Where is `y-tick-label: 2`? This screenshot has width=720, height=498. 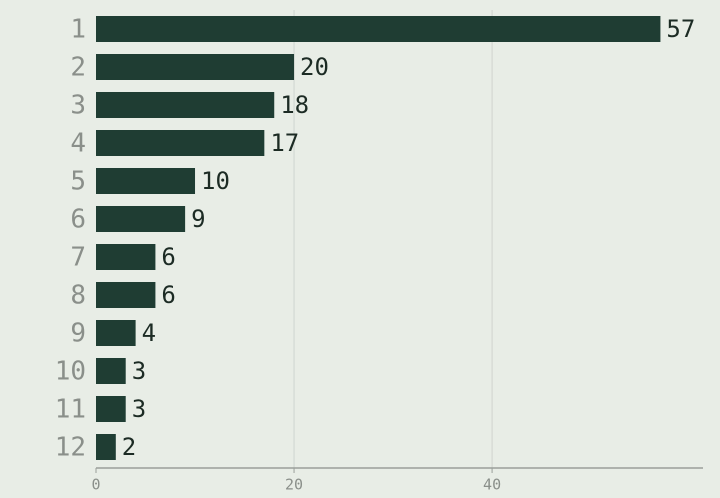 y-tick-label: 2 is located at coordinates (78, 68).